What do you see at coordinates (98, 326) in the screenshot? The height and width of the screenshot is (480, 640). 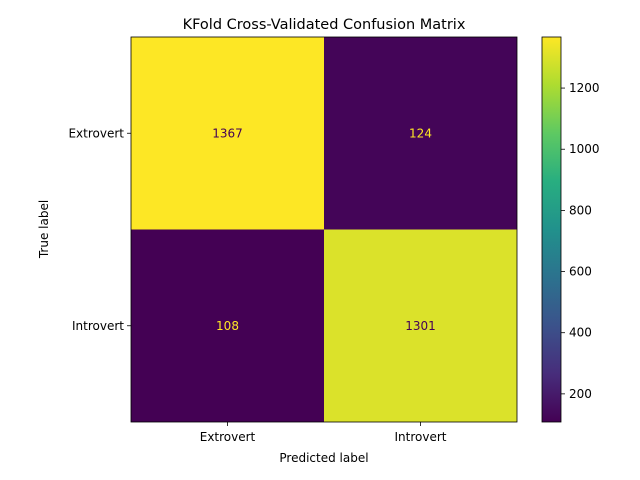 I see `y-tick-label: Introvert` at bounding box center [98, 326].